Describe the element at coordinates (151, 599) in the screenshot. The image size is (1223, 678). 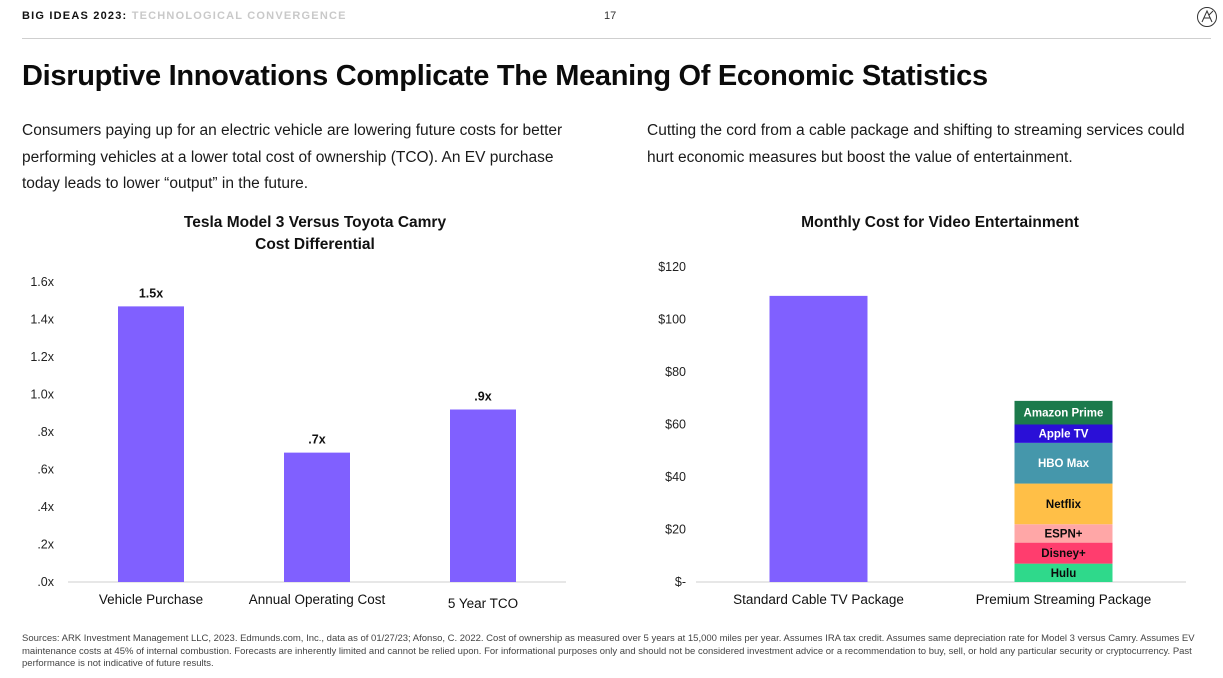
I see `tesla-x-category-label: Vehicle Purchase` at that location.